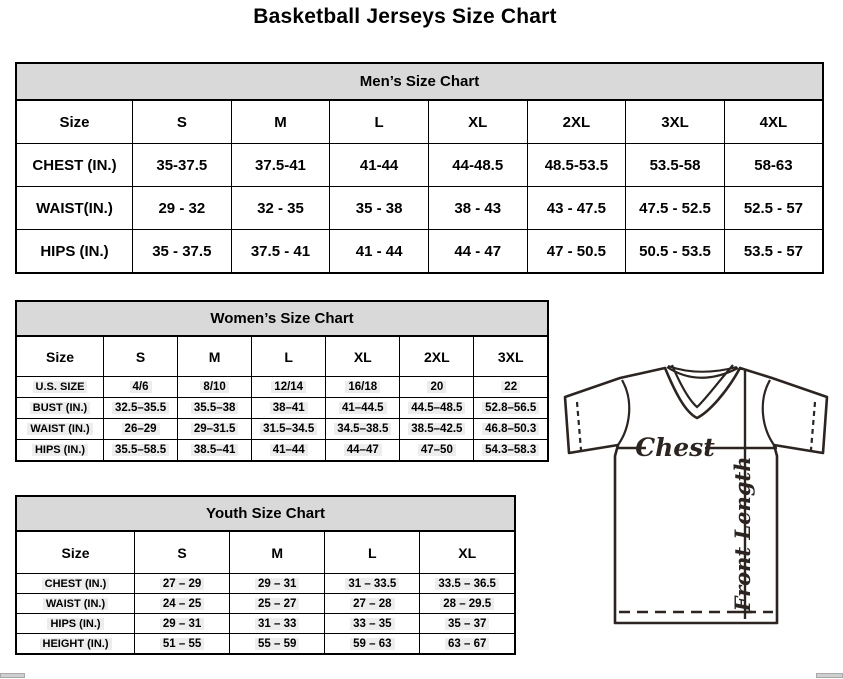 This screenshot has height=679, width=843. Describe the element at coordinates (437, 387) in the screenshot. I see `value-text: 20` at that location.